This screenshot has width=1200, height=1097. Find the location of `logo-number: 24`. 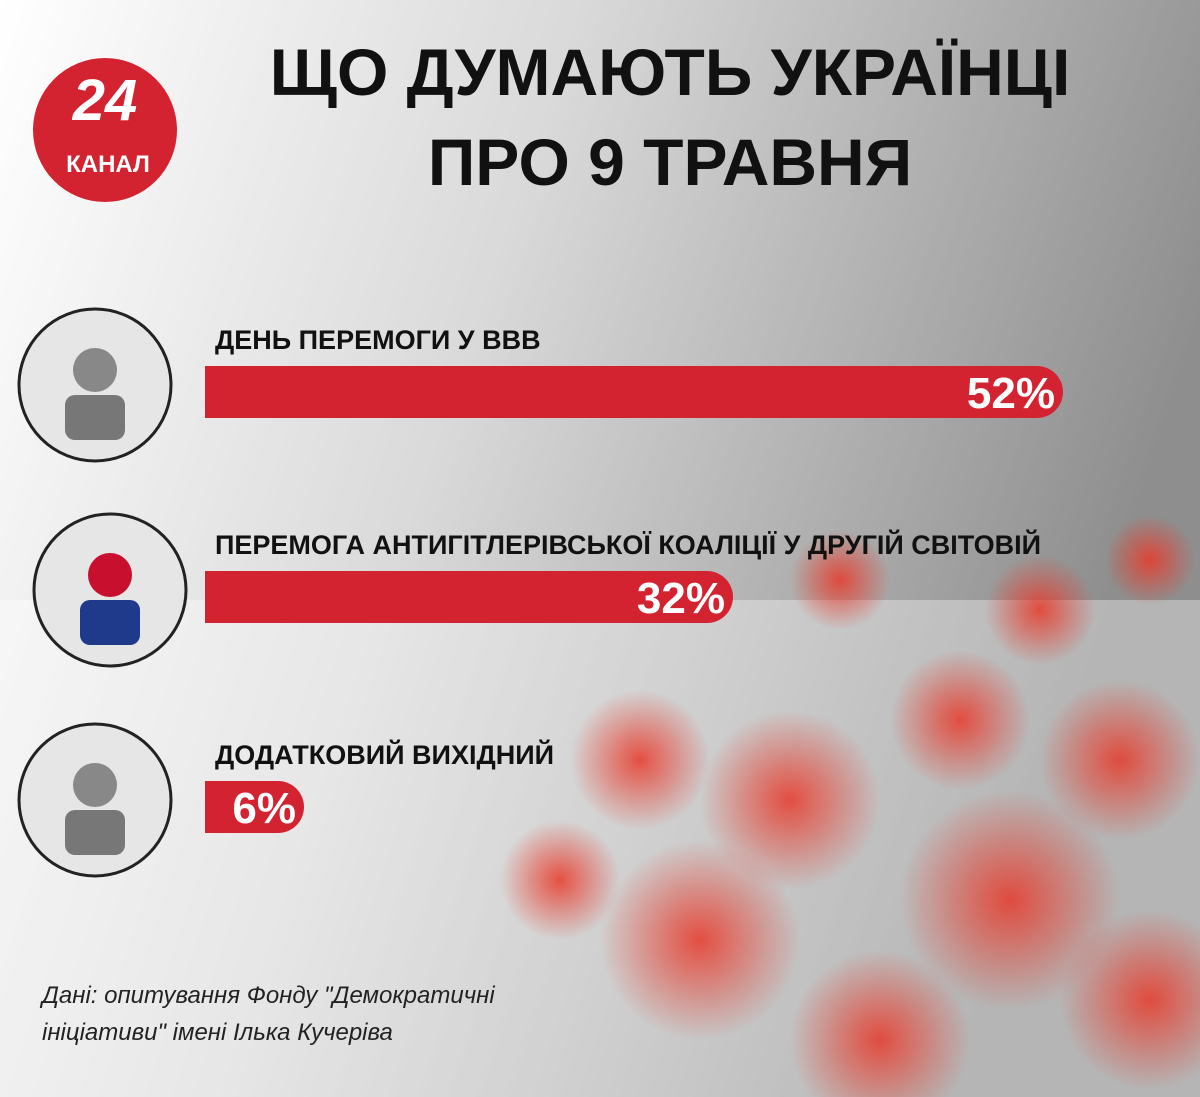

logo-number: 24 is located at coordinates (105, 100).